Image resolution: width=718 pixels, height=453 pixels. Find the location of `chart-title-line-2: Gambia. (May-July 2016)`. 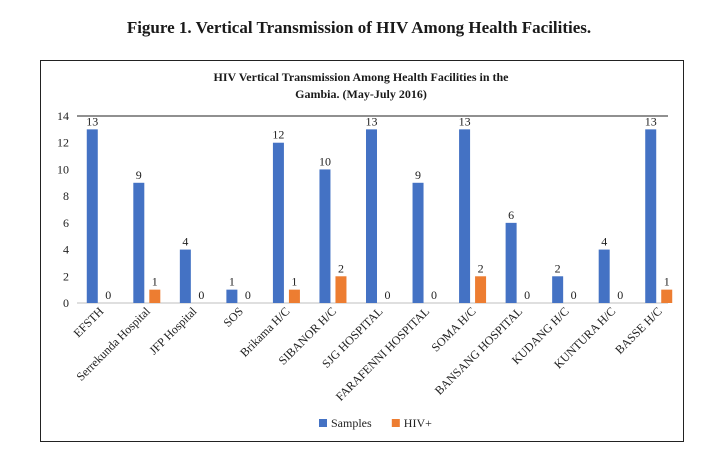

chart-title-line-2: Gambia. (May-July 2016) is located at coordinates (361, 94).